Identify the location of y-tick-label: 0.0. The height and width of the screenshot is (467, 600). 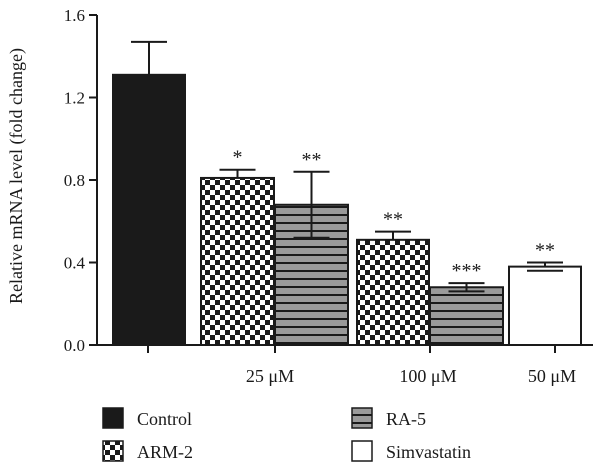
(74, 345).